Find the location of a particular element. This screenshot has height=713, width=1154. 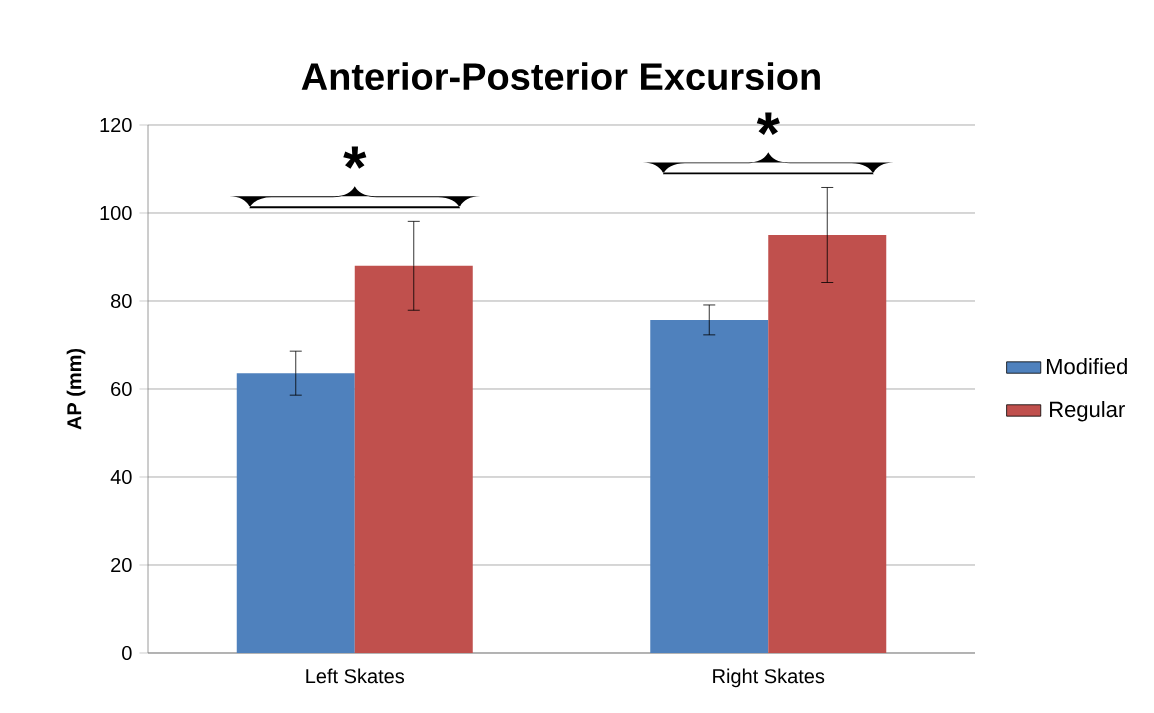

y-tick-label: 120 is located at coordinates (116, 125).